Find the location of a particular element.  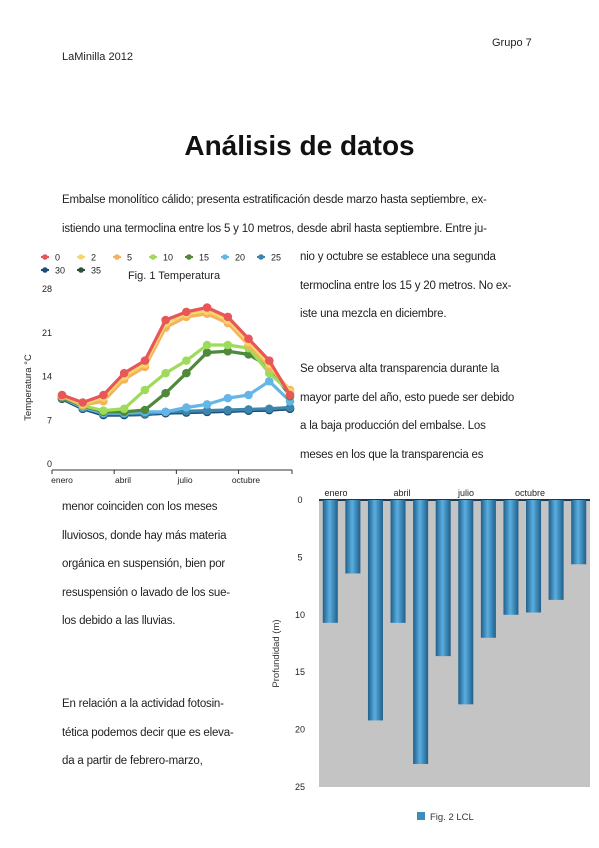

y-tick-label: 15 is located at coordinates (300, 672).